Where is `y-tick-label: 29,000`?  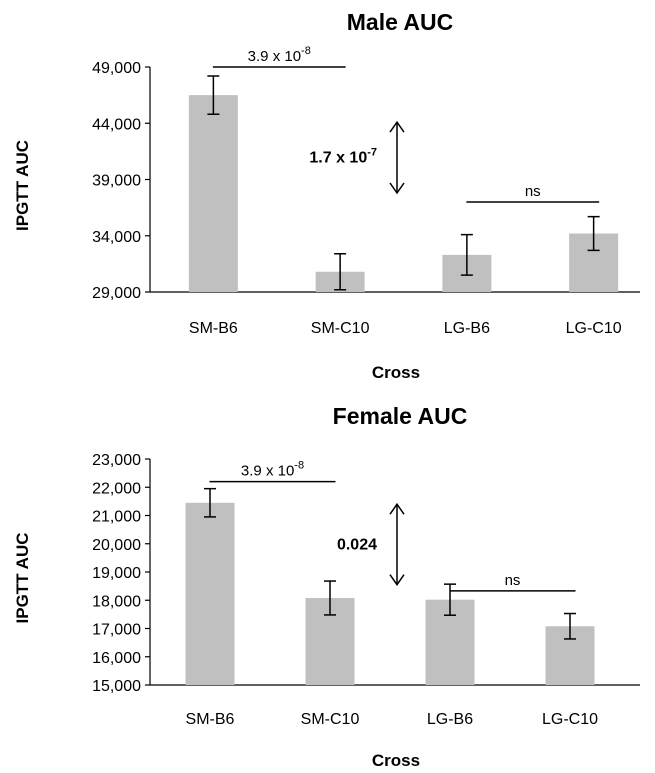
y-tick-label: 29,000 is located at coordinates (116, 293).